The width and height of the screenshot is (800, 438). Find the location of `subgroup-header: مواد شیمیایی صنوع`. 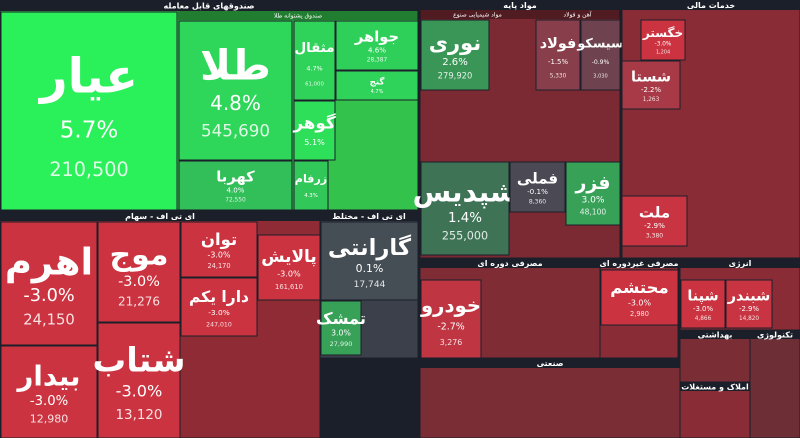

subgroup-header: مواد شیمیایی صنوع is located at coordinates (477, 15).